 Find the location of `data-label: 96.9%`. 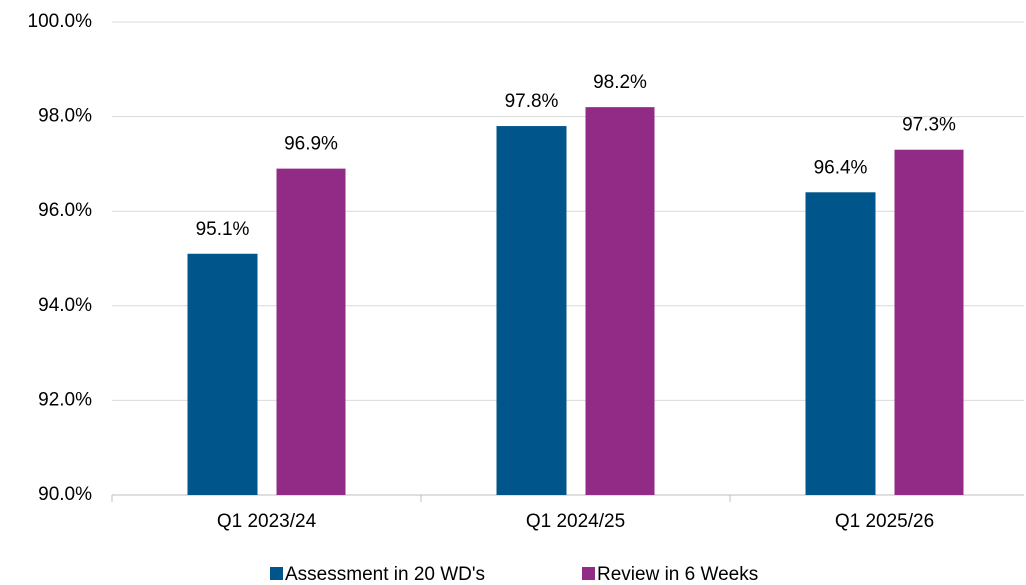

data-label: 96.9% is located at coordinates (311, 144).